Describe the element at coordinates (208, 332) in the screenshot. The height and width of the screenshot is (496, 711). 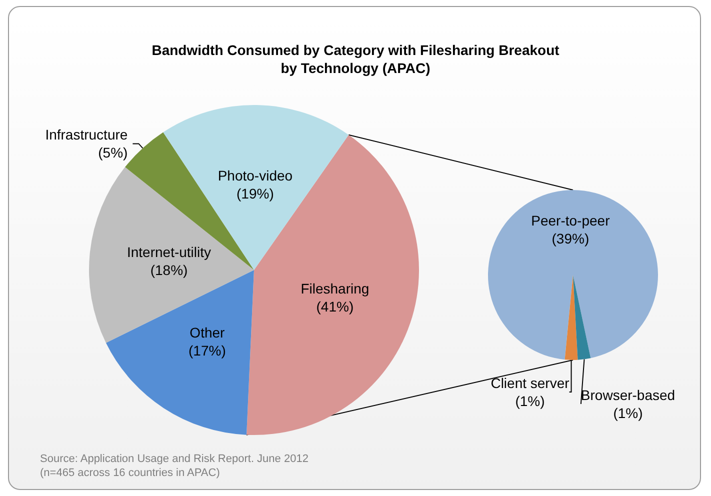
I see `slice-label: Other` at that location.